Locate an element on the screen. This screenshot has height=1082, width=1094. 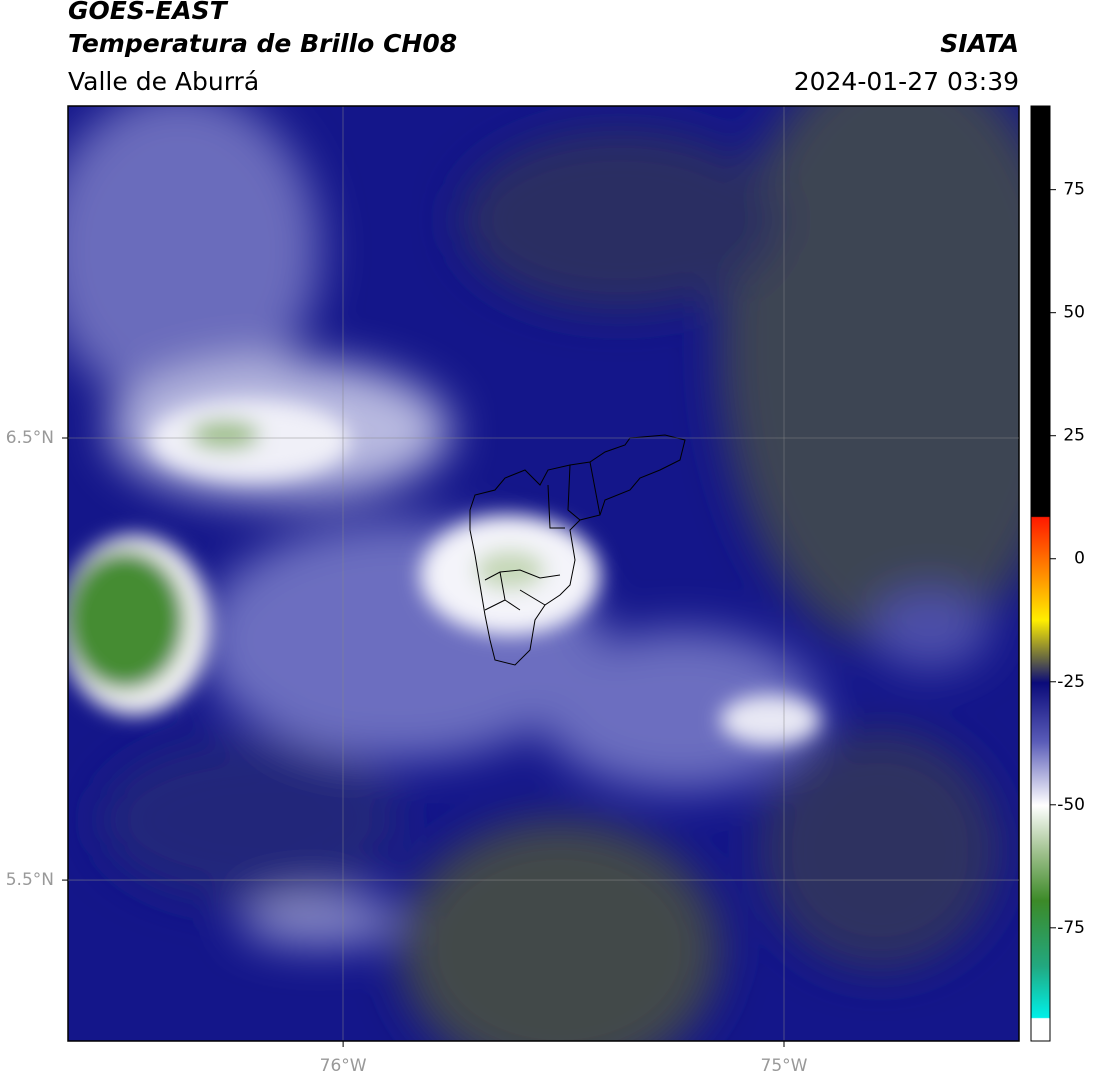
colorbar-tick-label: 25 is located at coordinates (1074, 436).